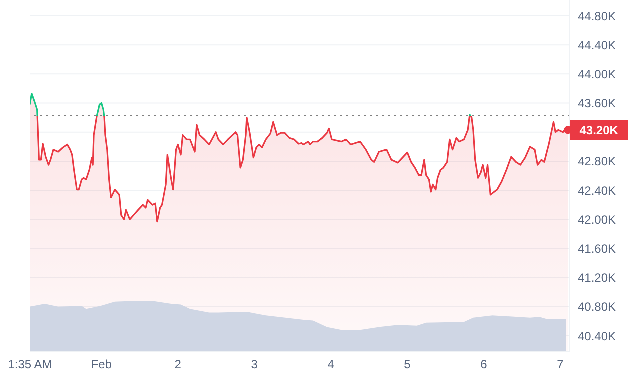 The image size is (630, 380). What do you see at coordinates (331, 365) in the screenshot?
I see `x-tick-label: 4` at bounding box center [331, 365].